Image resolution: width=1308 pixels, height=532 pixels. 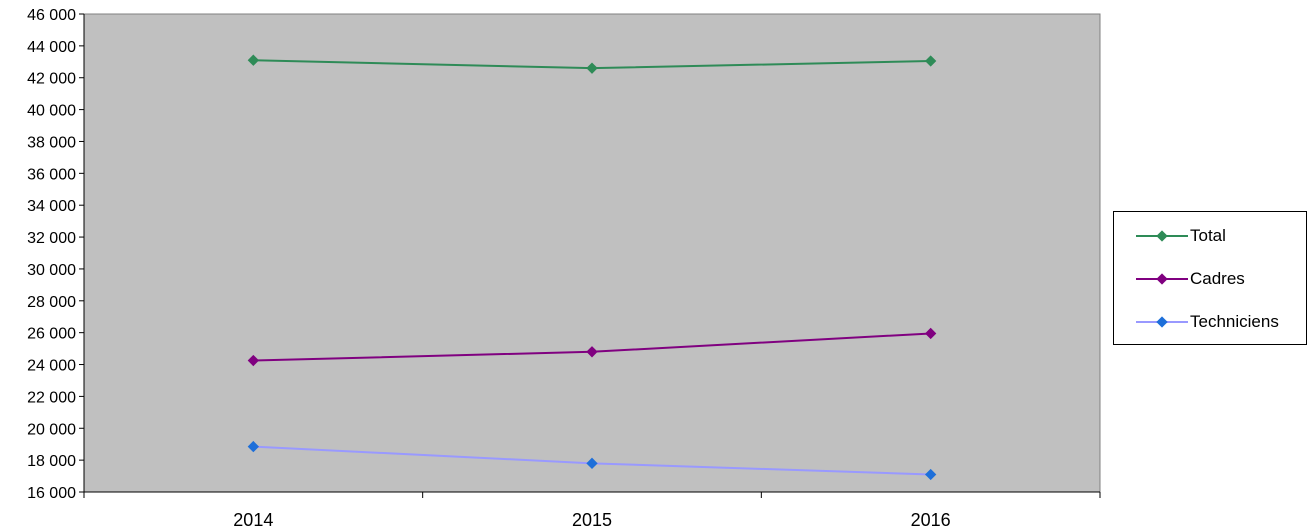 I want to click on y-tick-label: 34 000, so click(x=51, y=206).